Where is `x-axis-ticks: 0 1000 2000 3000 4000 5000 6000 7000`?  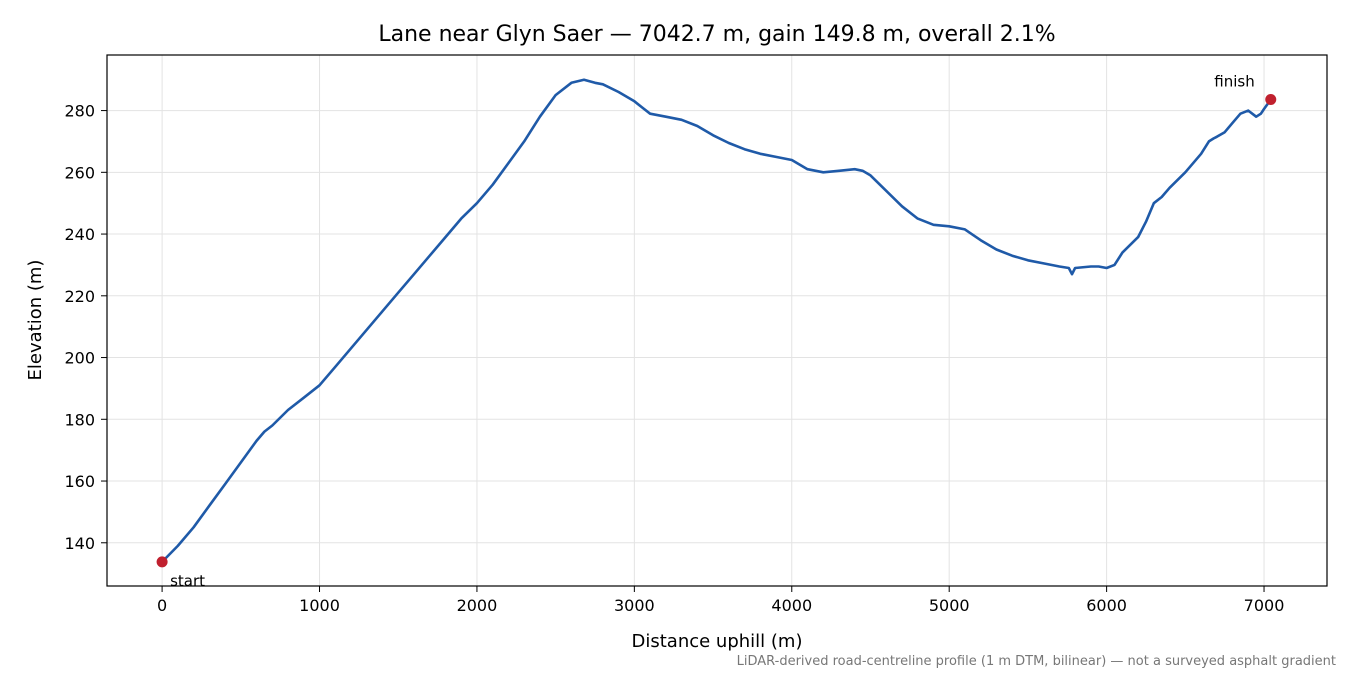 x-axis-ticks: 0 1000 2000 3000 4000 5000 6000 7000 is located at coordinates (720, 600).